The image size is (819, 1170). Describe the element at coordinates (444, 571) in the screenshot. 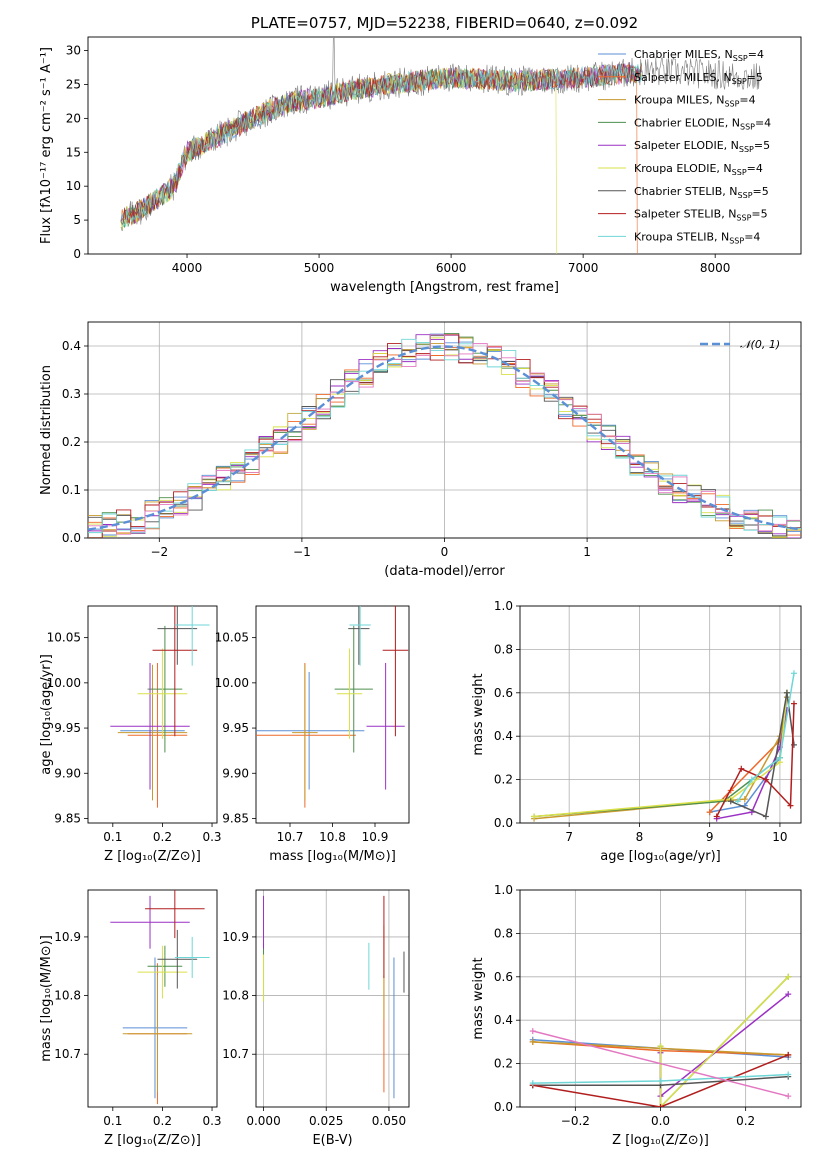

I see `x-axis-label: (data-model)/error` at that location.